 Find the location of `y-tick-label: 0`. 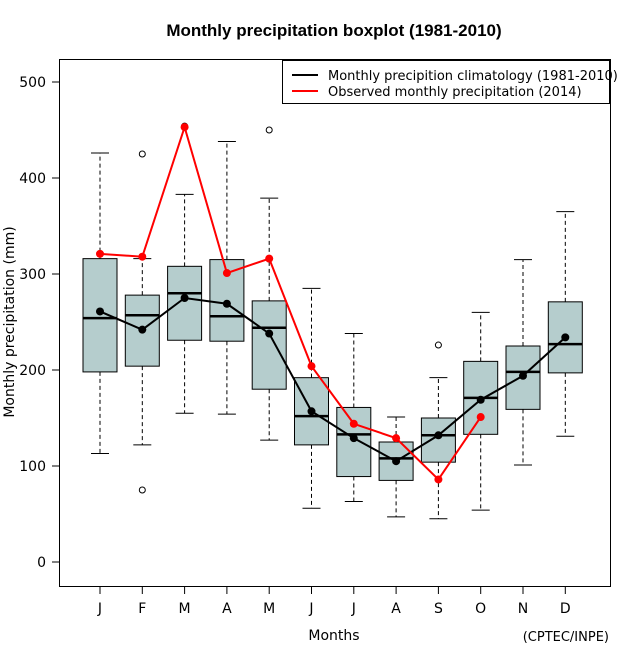

y-tick-label: 0 is located at coordinates (41, 563).